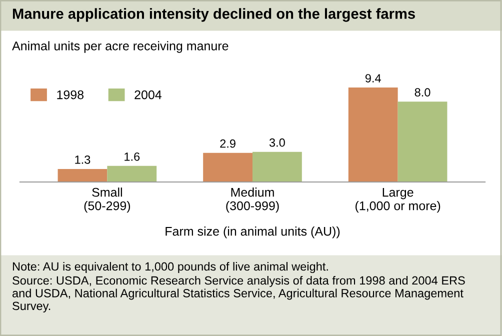 This screenshot has width=502, height=336. What do you see at coordinates (373, 78) in the screenshot?
I see `data-label: 9.4` at bounding box center [373, 78].